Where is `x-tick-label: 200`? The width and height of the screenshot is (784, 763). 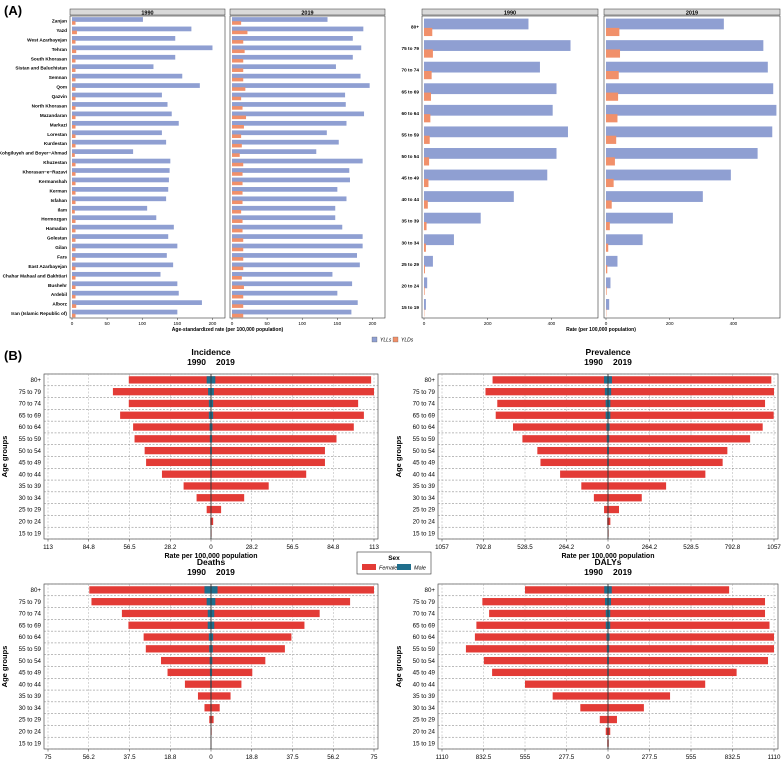
x-tick-label: 200 is located at coordinates (213, 323).